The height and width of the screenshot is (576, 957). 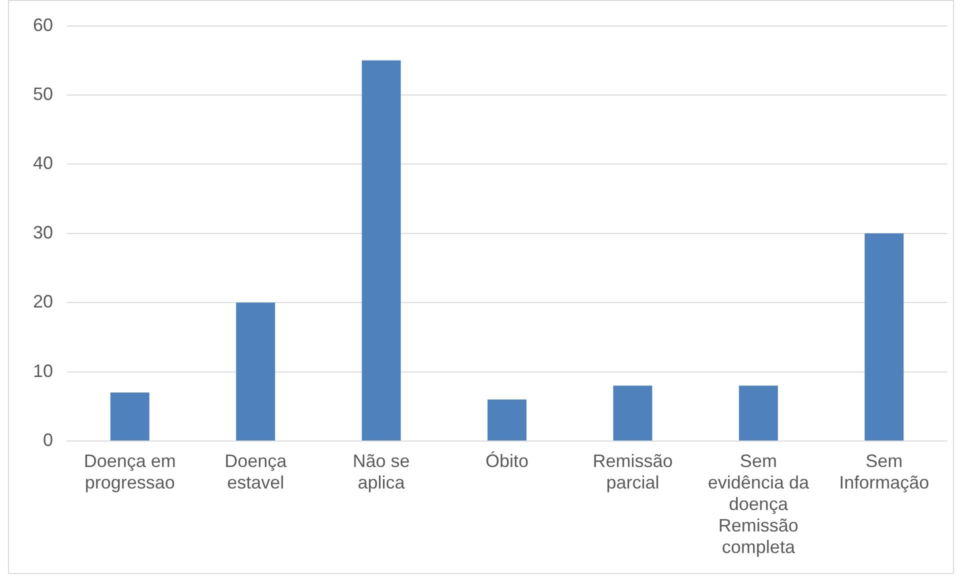 What do you see at coordinates (884, 471) in the screenshot?
I see `x-tick-label: Sem Informação` at bounding box center [884, 471].